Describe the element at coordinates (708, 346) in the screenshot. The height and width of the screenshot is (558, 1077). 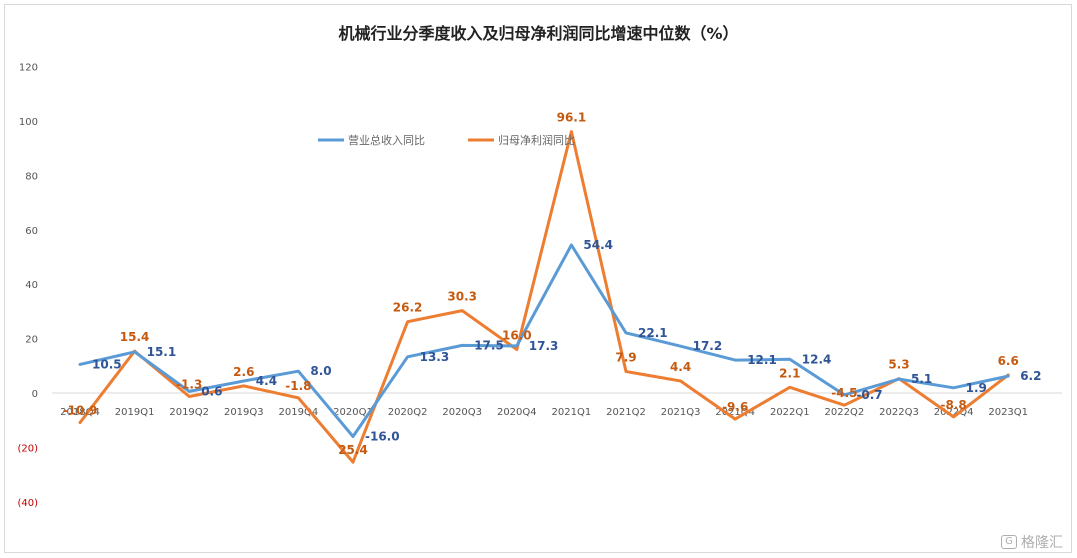
I see `revenue-data-label: 17.2` at that location.